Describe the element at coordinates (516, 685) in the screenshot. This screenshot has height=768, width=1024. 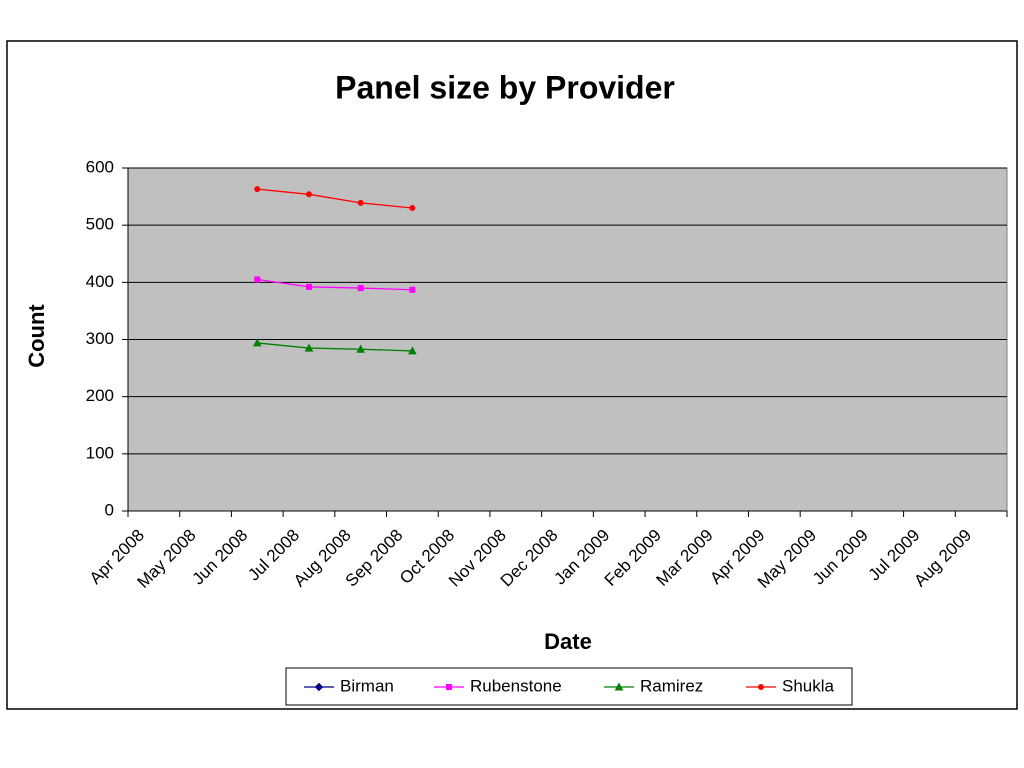
I see `legend-label: Rubenstone` at that location.